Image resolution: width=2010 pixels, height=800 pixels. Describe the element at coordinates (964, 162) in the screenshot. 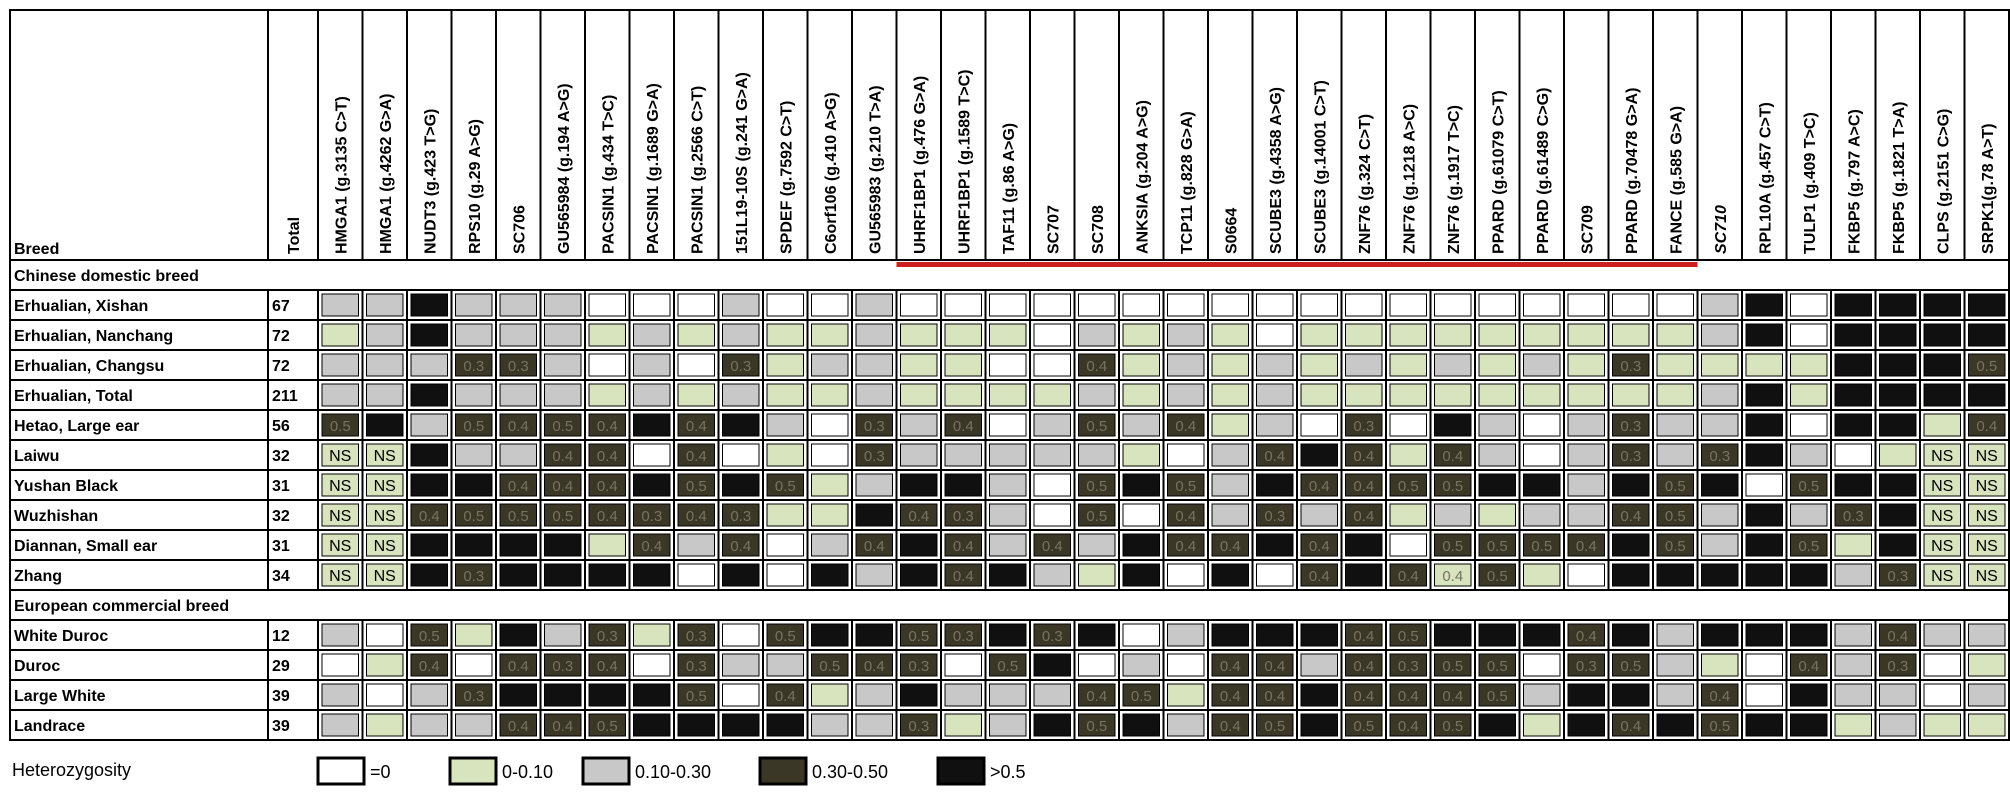

I see `marker-header: UHRF1BP1 (g.1589 T>C)` at that location.